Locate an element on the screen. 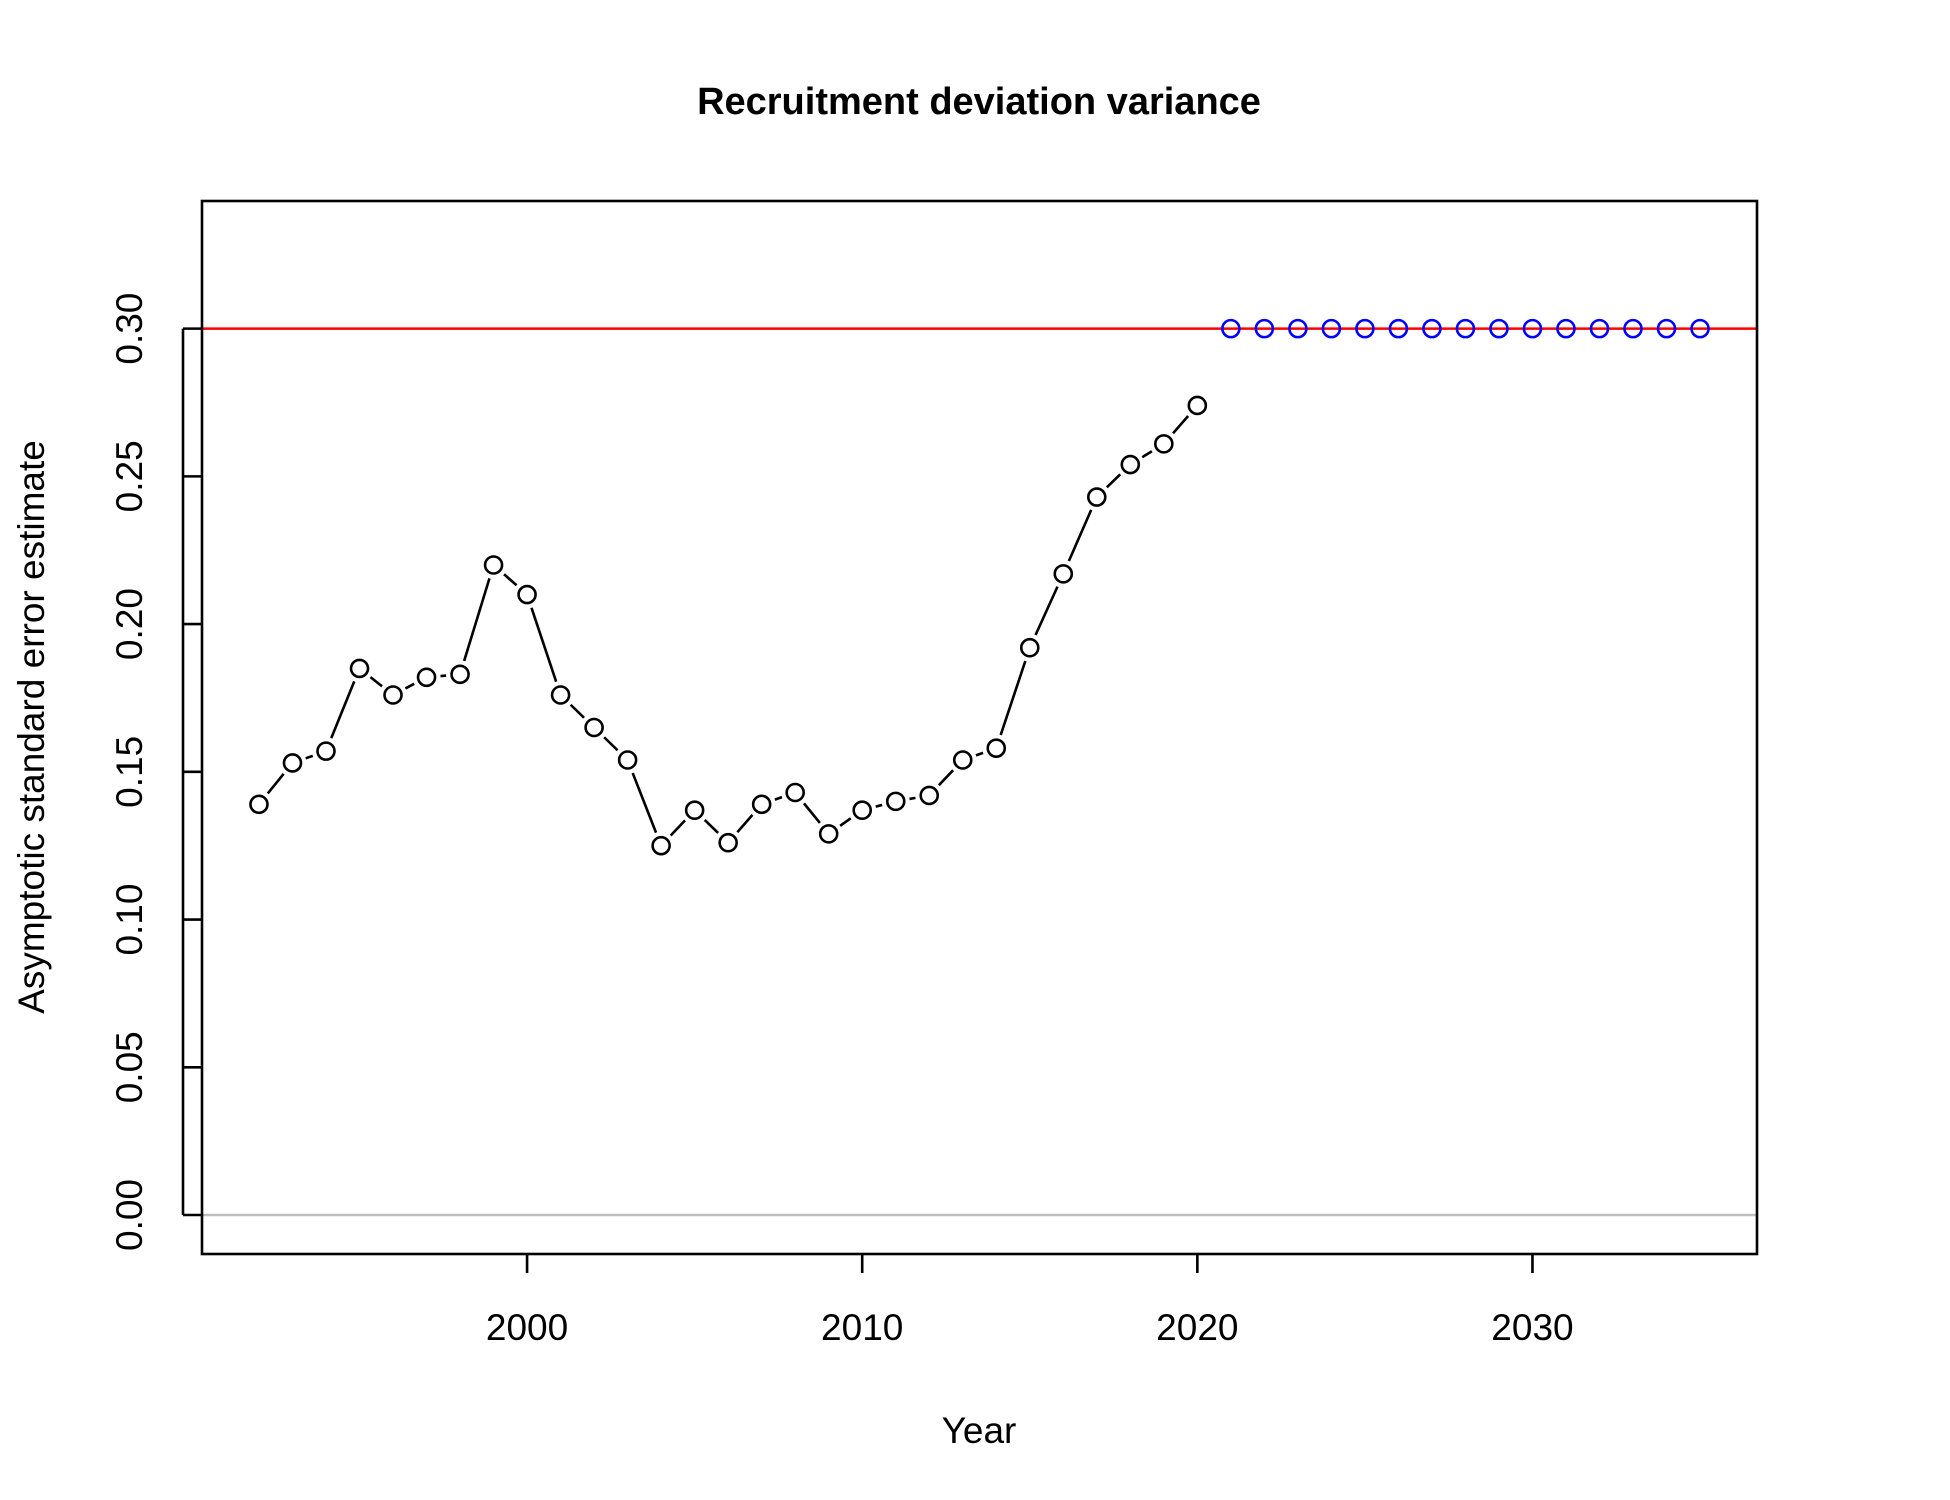 This screenshot has height=1500, width=1950. x-tick-label-2010: 2010 is located at coordinates (862, 1327).